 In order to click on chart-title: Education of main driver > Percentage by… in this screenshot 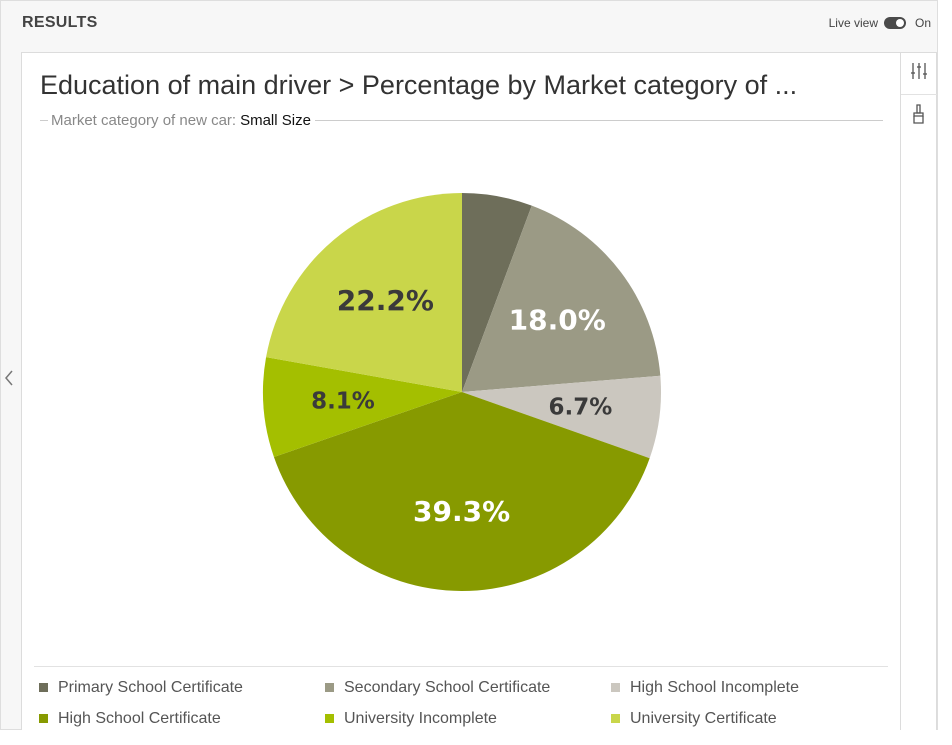, I will do `click(419, 85)`.